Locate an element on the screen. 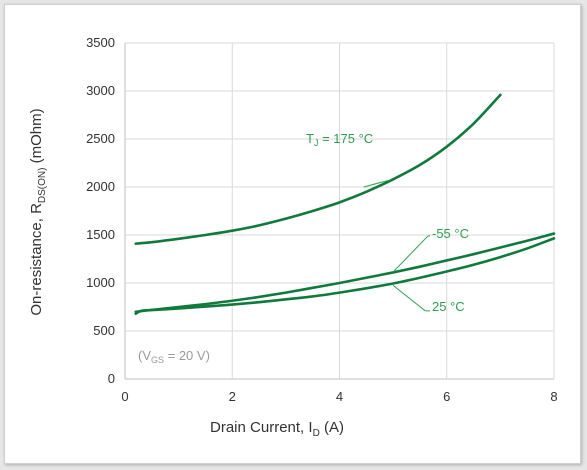 The image size is (587, 470). x-tick-labels: 0 2 4 6 8 is located at coordinates (339, 396).